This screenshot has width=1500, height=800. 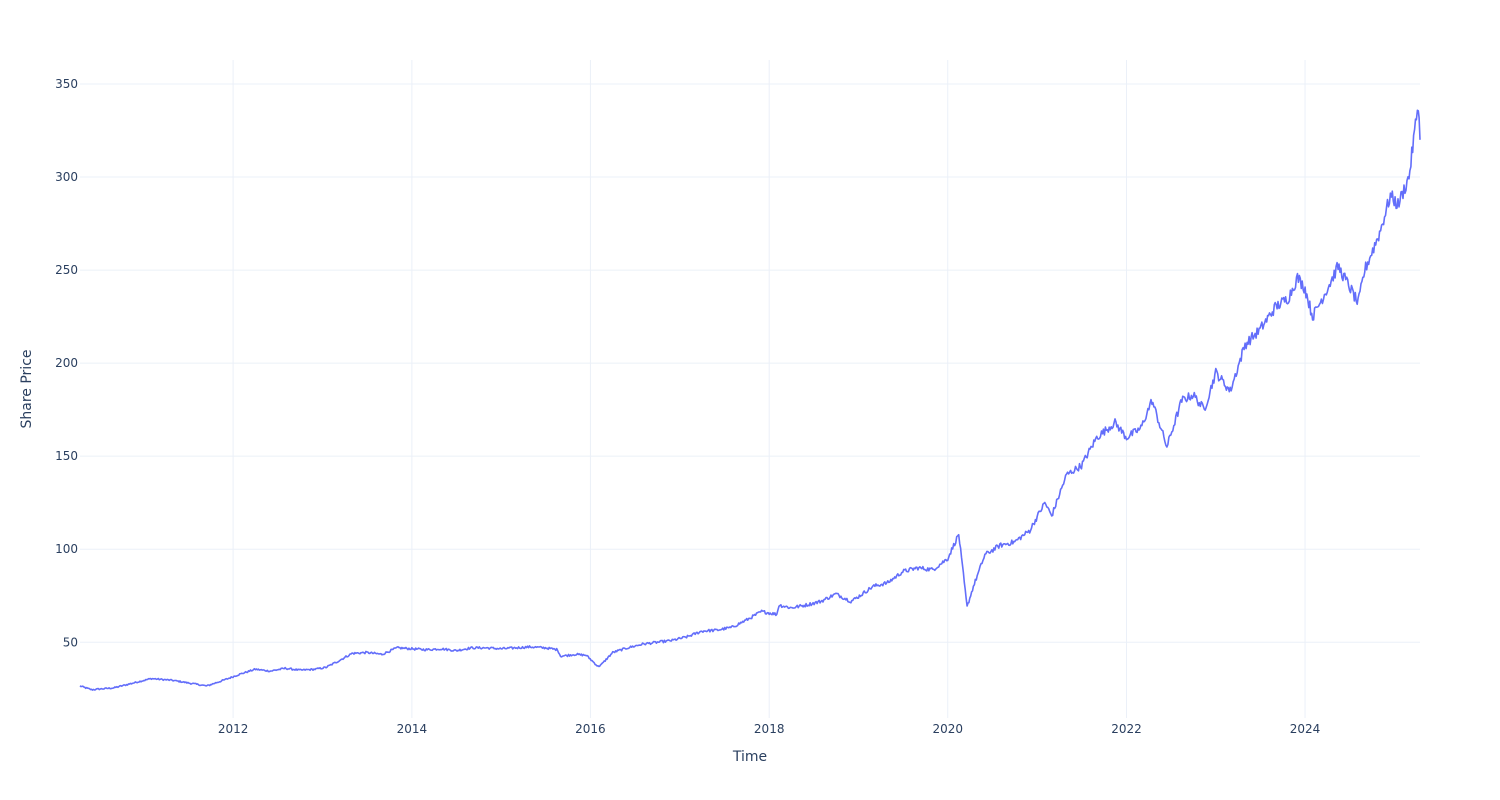 What do you see at coordinates (947, 729) in the screenshot?
I see `x-tick-label: 2020` at bounding box center [947, 729].